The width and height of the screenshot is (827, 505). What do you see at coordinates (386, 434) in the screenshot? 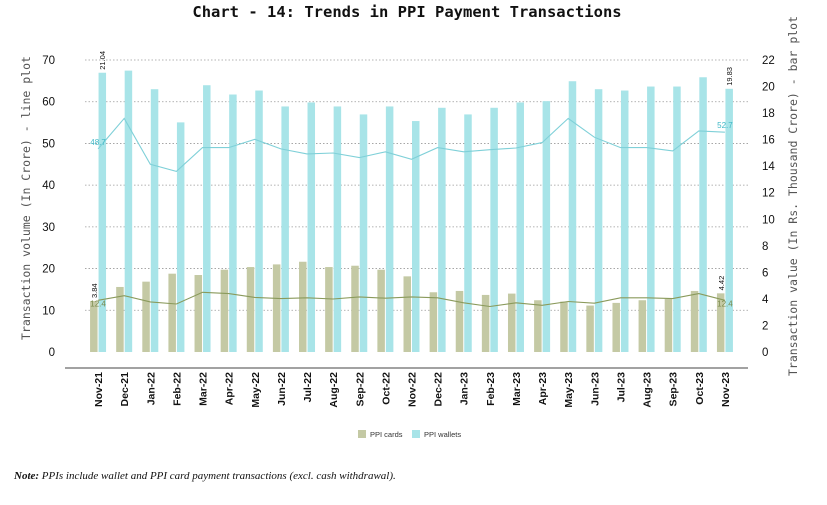
I see `legend-label-ppi-cards: PPI cards` at bounding box center [386, 434].